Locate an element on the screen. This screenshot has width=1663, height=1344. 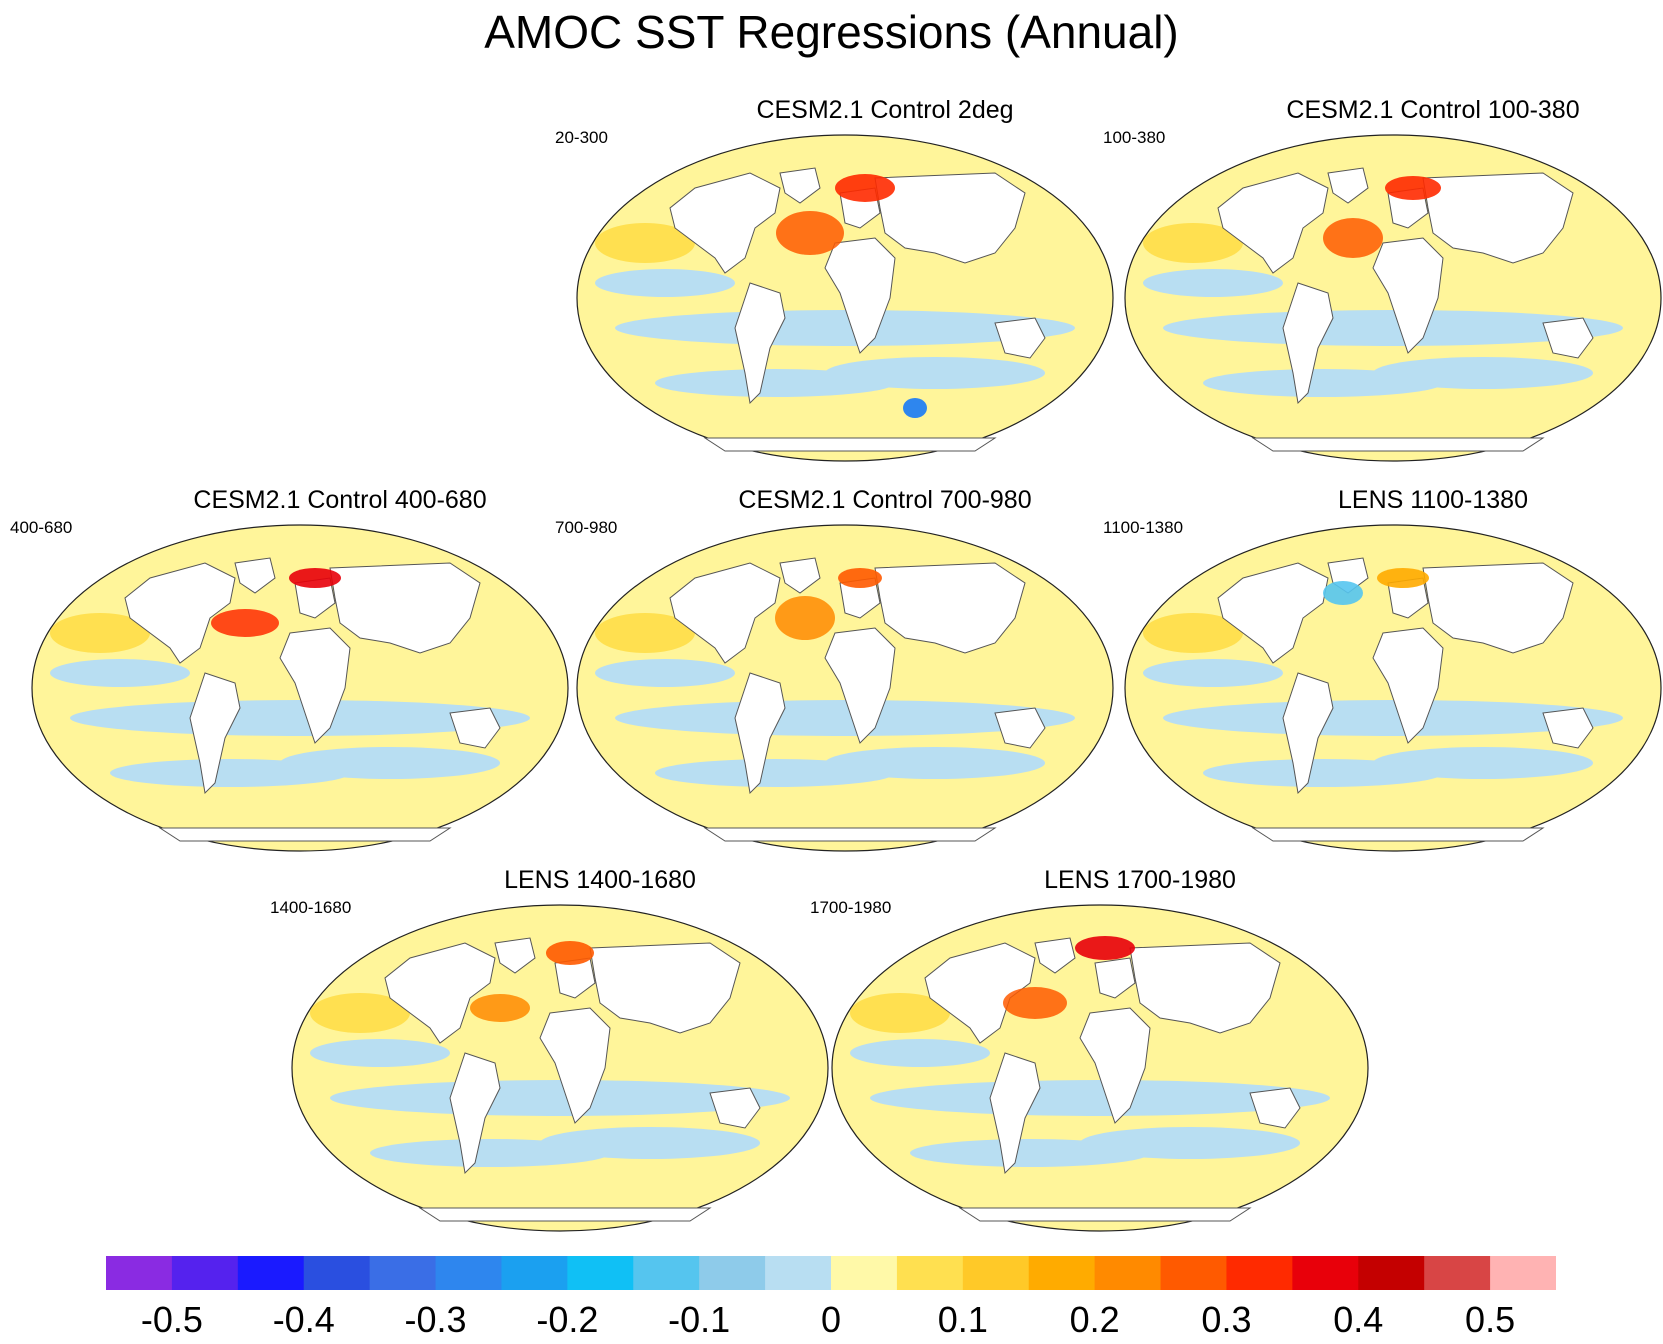
panel-title: CESM2.1 Control 2deg is located at coordinates (885, 110).